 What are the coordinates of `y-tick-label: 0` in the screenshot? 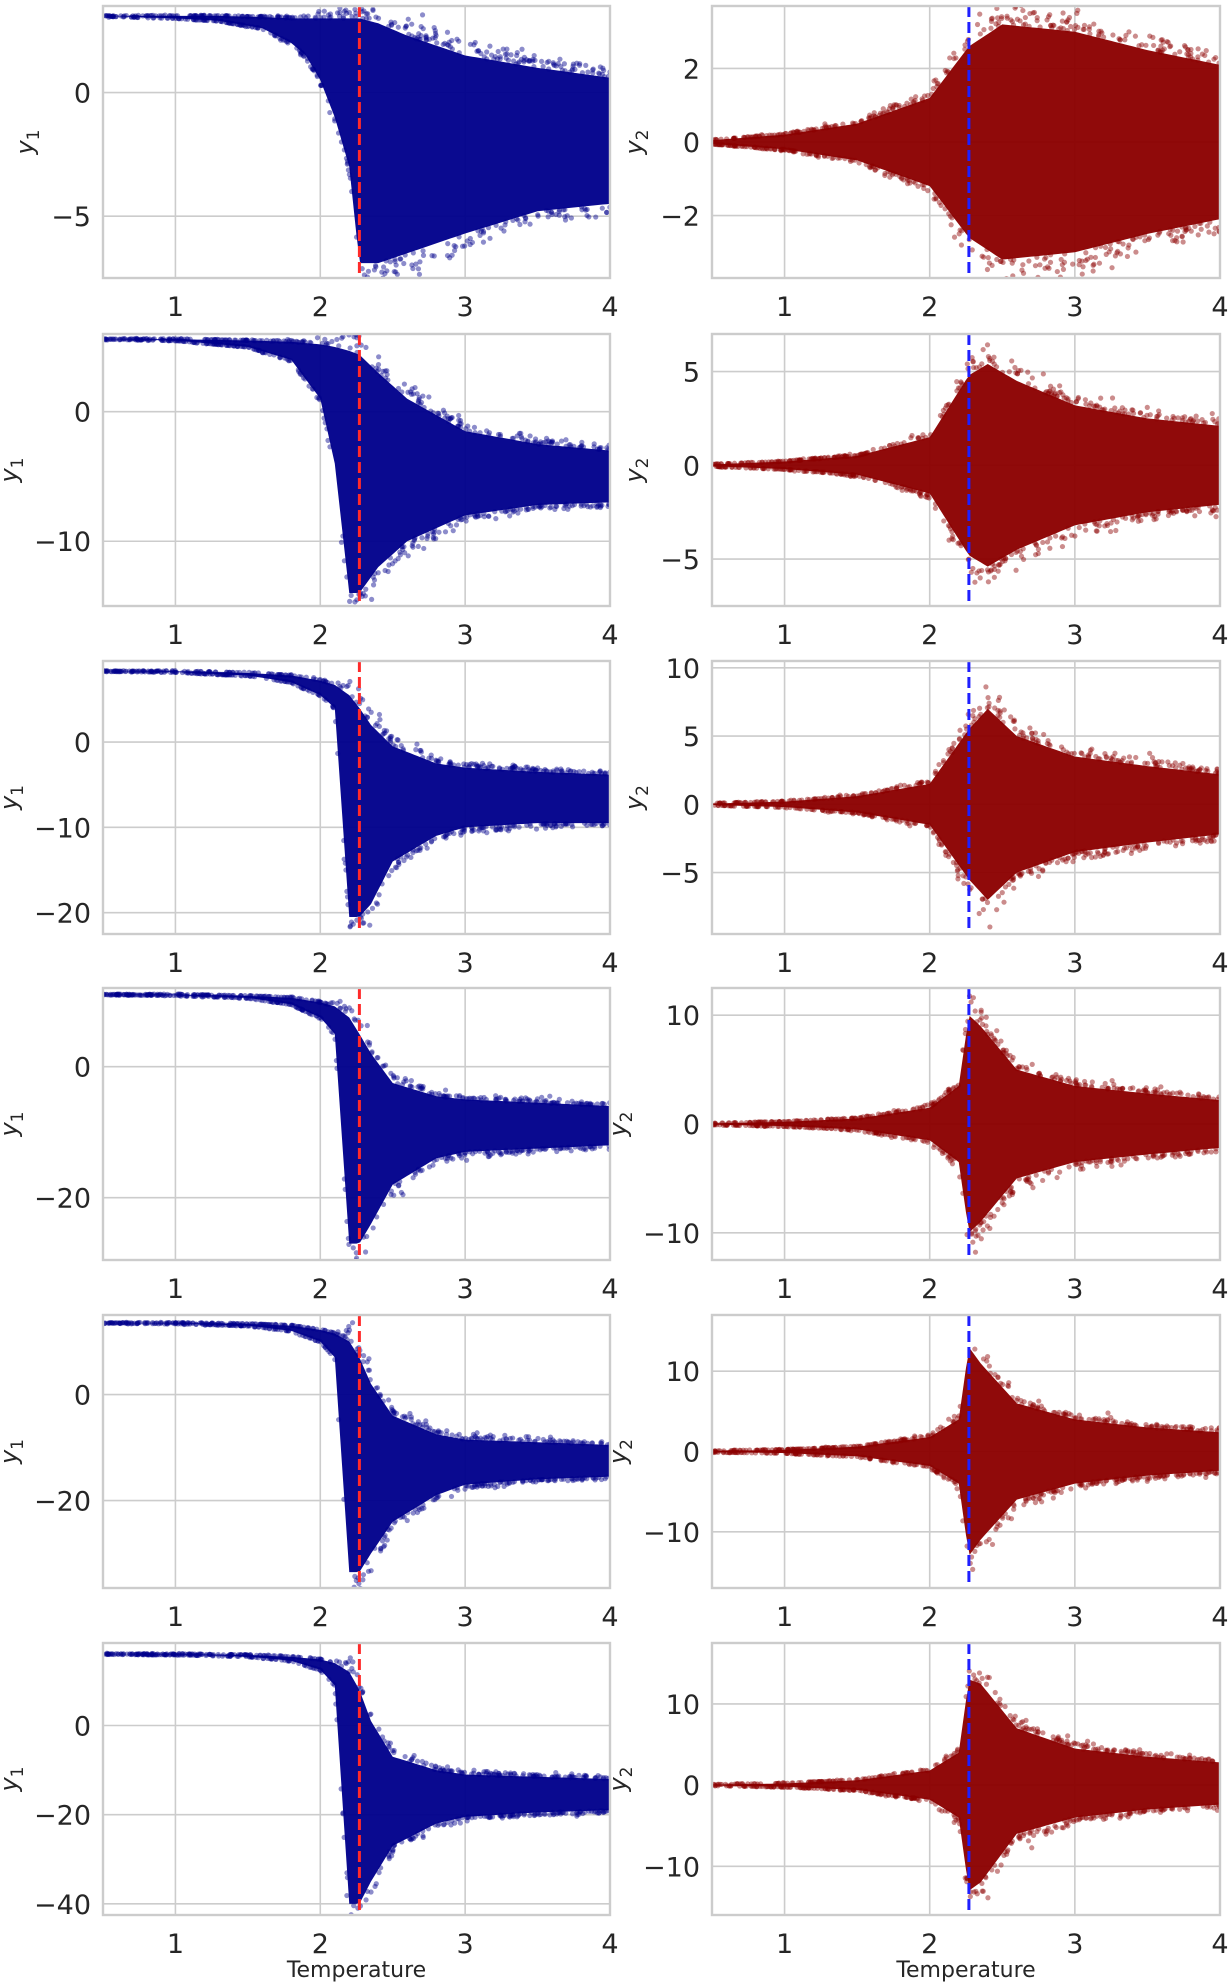 It's located at (82, 413).